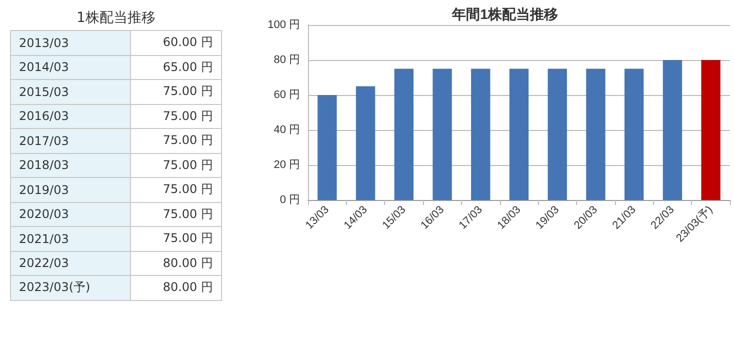  I want to click on text: 1株配当推移, so click(116, 18).